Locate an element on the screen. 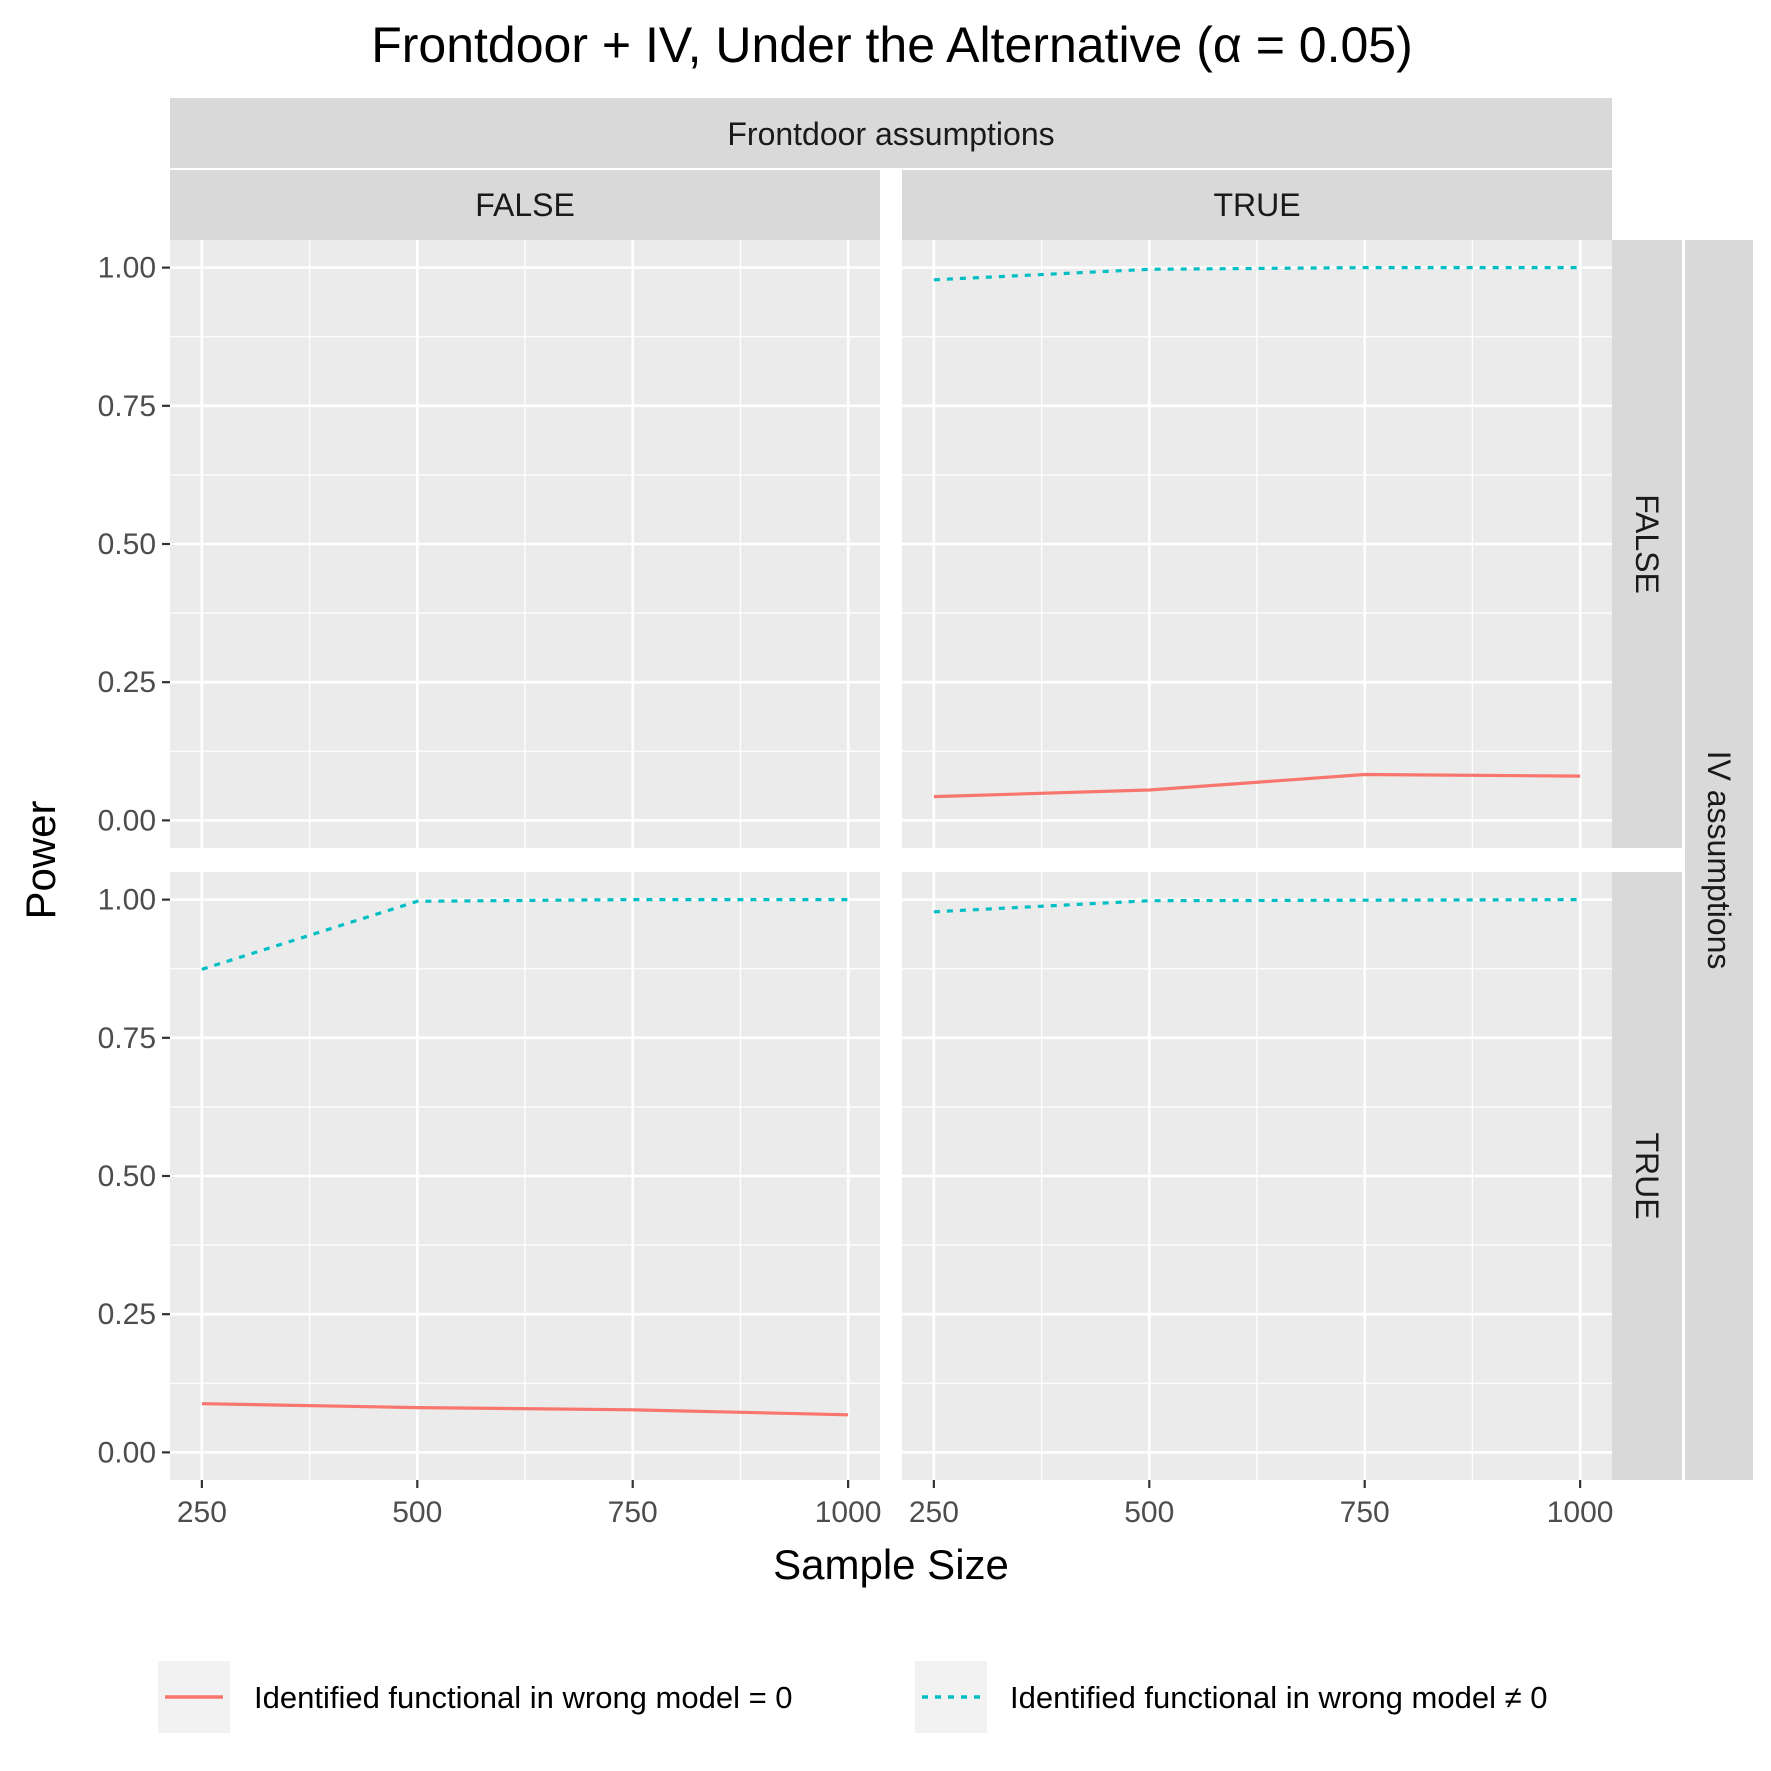 Image resolution: width=1771 pixels, height=1771 pixels. facet-row-label: FALSE is located at coordinates (1647, 544).